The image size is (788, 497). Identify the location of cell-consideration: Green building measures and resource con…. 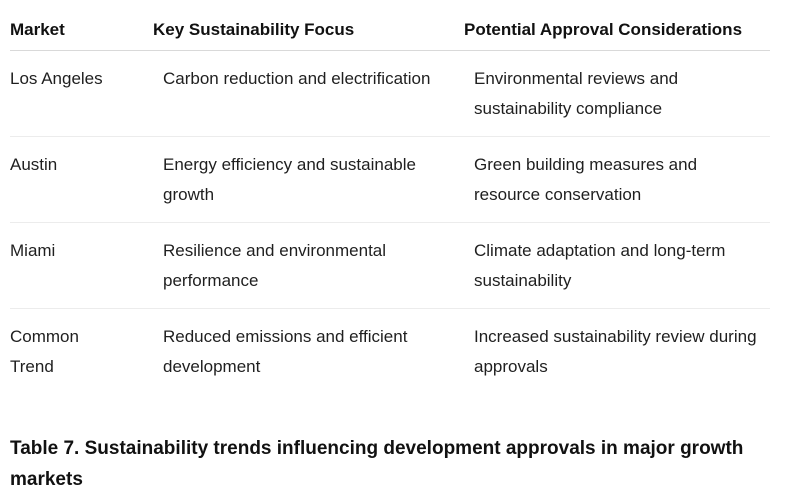
(617, 179).